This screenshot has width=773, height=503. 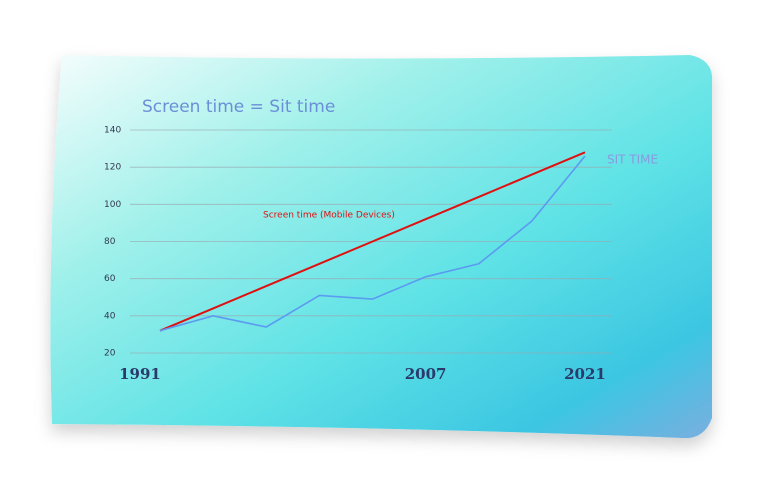 What do you see at coordinates (112, 131) in the screenshot?
I see `y-tick-label: 140` at bounding box center [112, 131].